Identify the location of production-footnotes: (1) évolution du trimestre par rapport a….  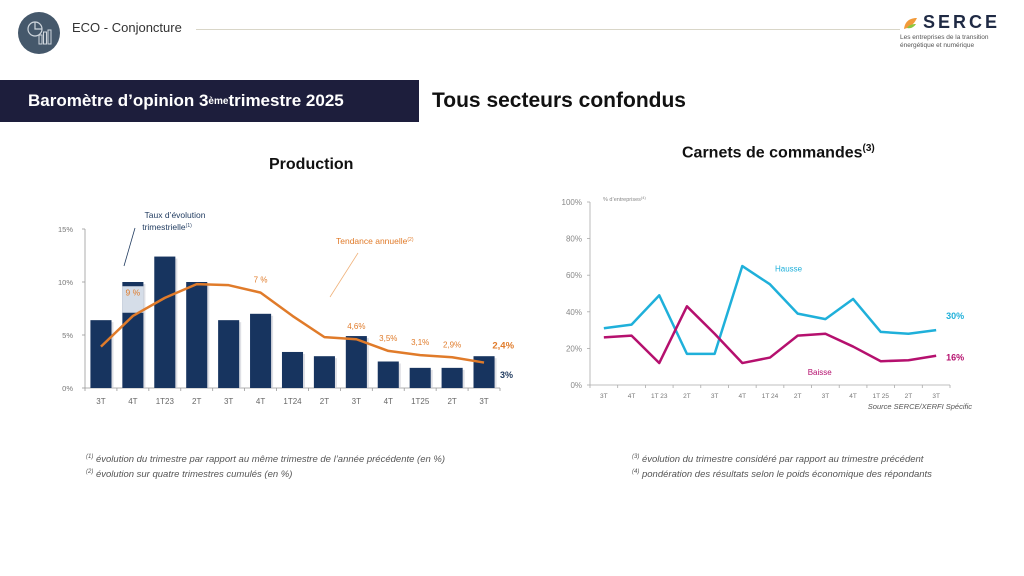
(265, 466).